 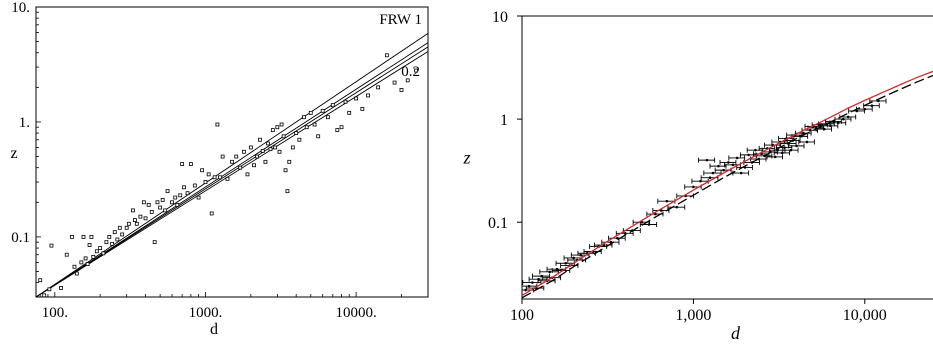 I want to click on right-x-axis-label: d, so click(x=736, y=333).